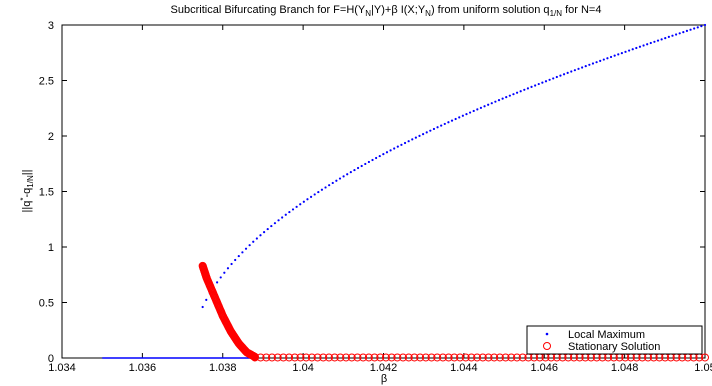 The image size is (712, 386). What do you see at coordinates (556, 13) in the screenshot?
I see `title-subscript-3: 1/N` at bounding box center [556, 13].